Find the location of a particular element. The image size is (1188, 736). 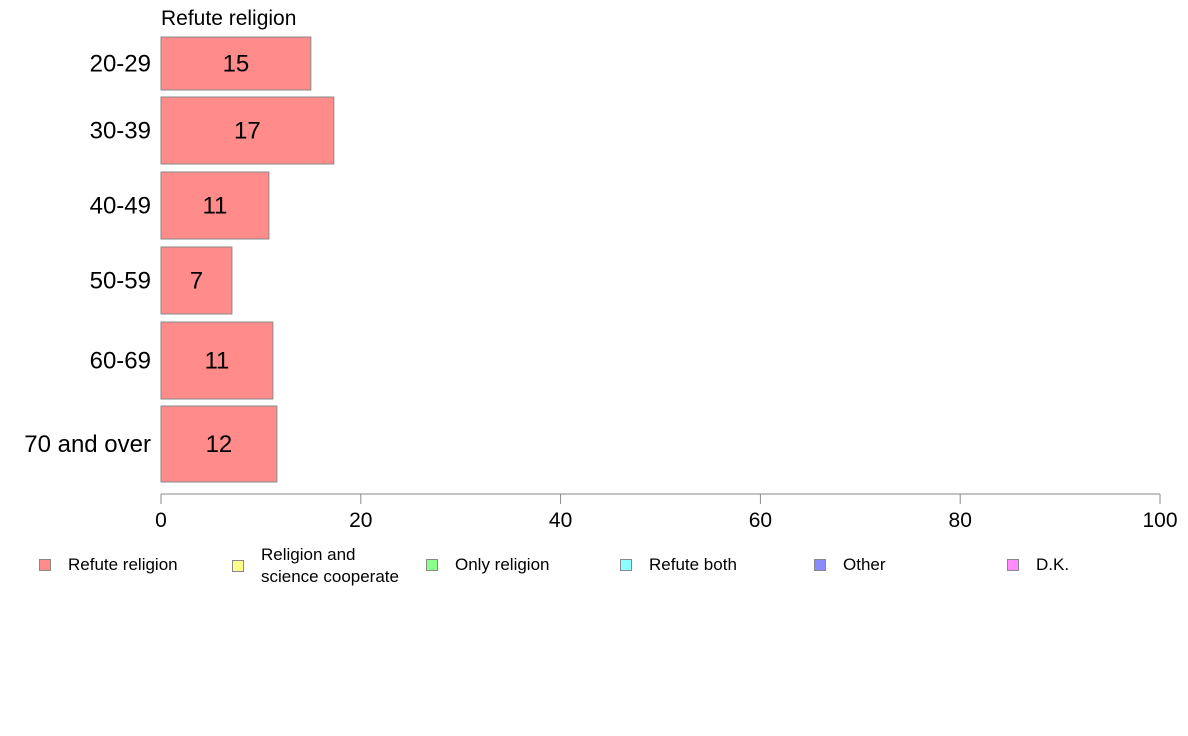

bar-value-label: 12 is located at coordinates (219, 444).